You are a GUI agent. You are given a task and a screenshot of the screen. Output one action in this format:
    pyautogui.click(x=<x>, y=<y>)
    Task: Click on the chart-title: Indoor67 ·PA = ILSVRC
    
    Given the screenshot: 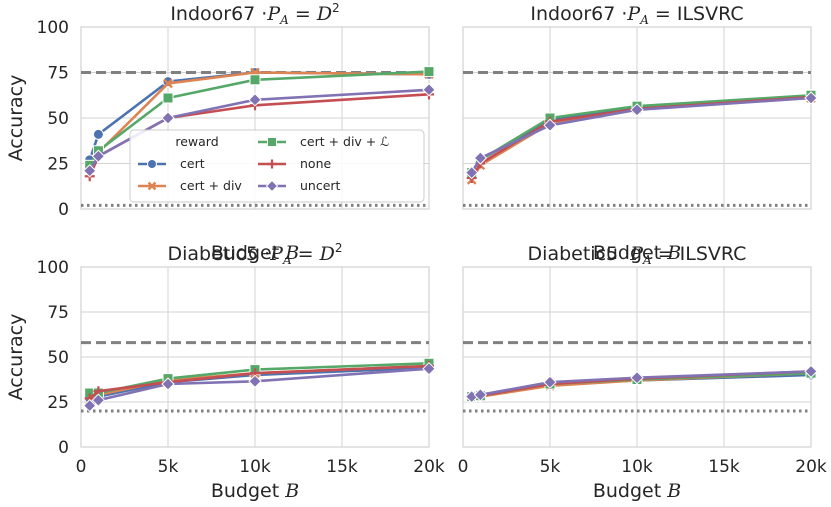 What is the action you would take?
    pyautogui.click(x=636, y=15)
    